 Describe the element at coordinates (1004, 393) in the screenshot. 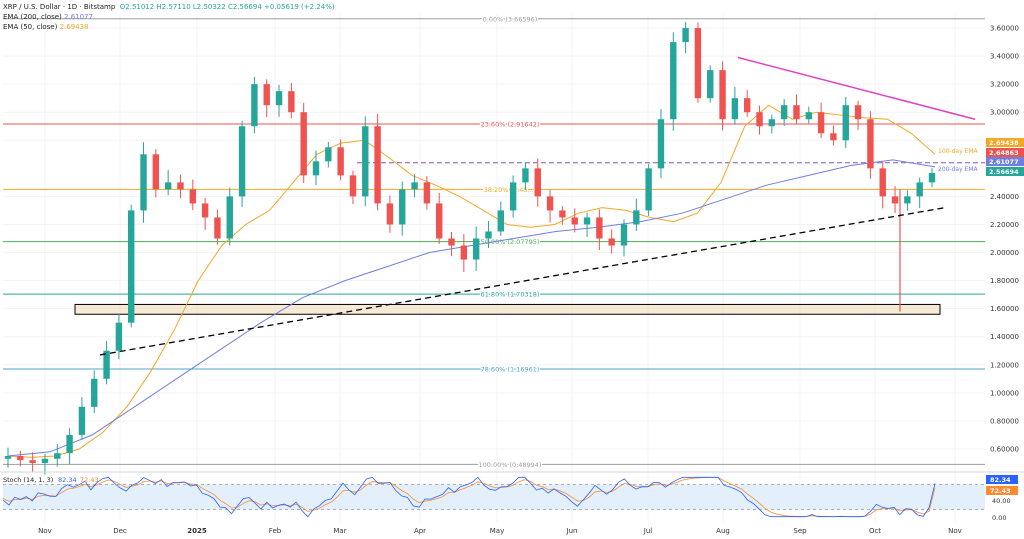

I see `y-tick-label: 1.00000` at that location.